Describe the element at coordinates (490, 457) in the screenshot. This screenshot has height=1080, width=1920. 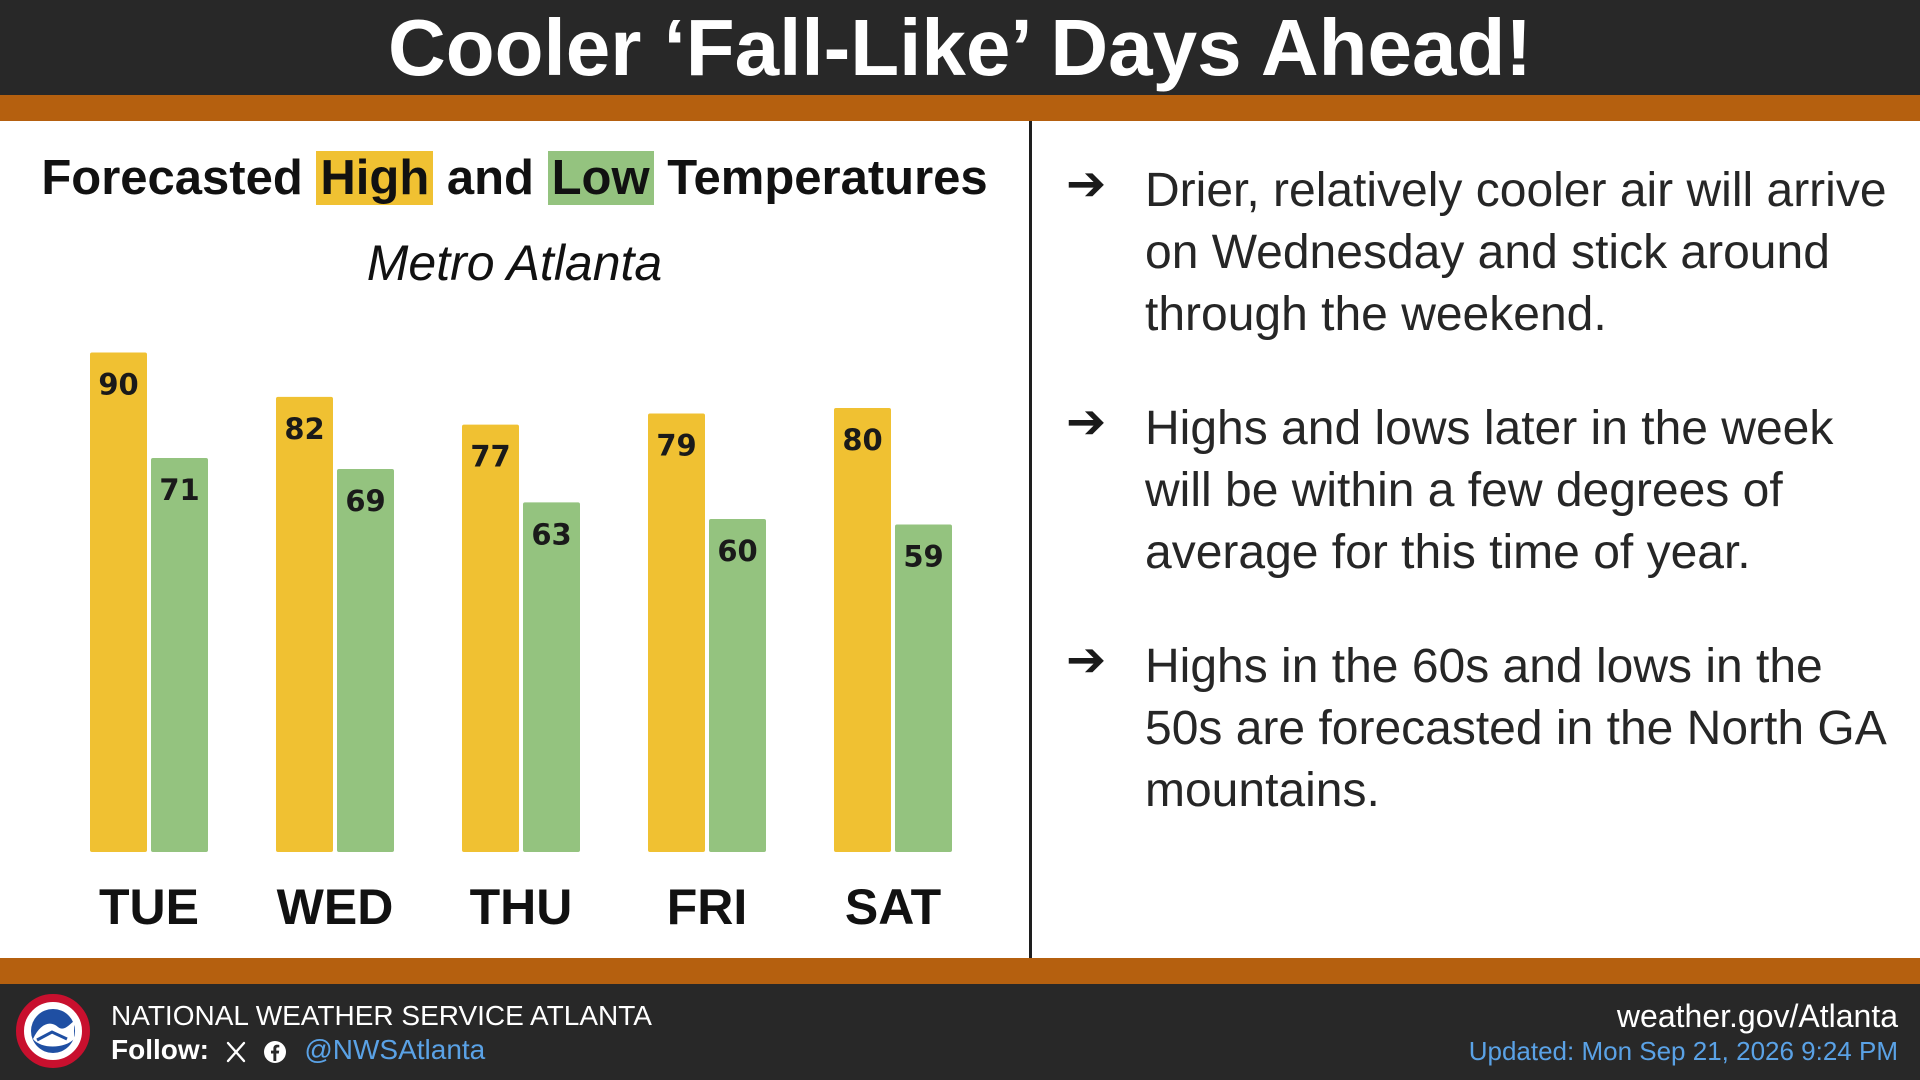
I see `high-value-label-thu: 77` at that location.